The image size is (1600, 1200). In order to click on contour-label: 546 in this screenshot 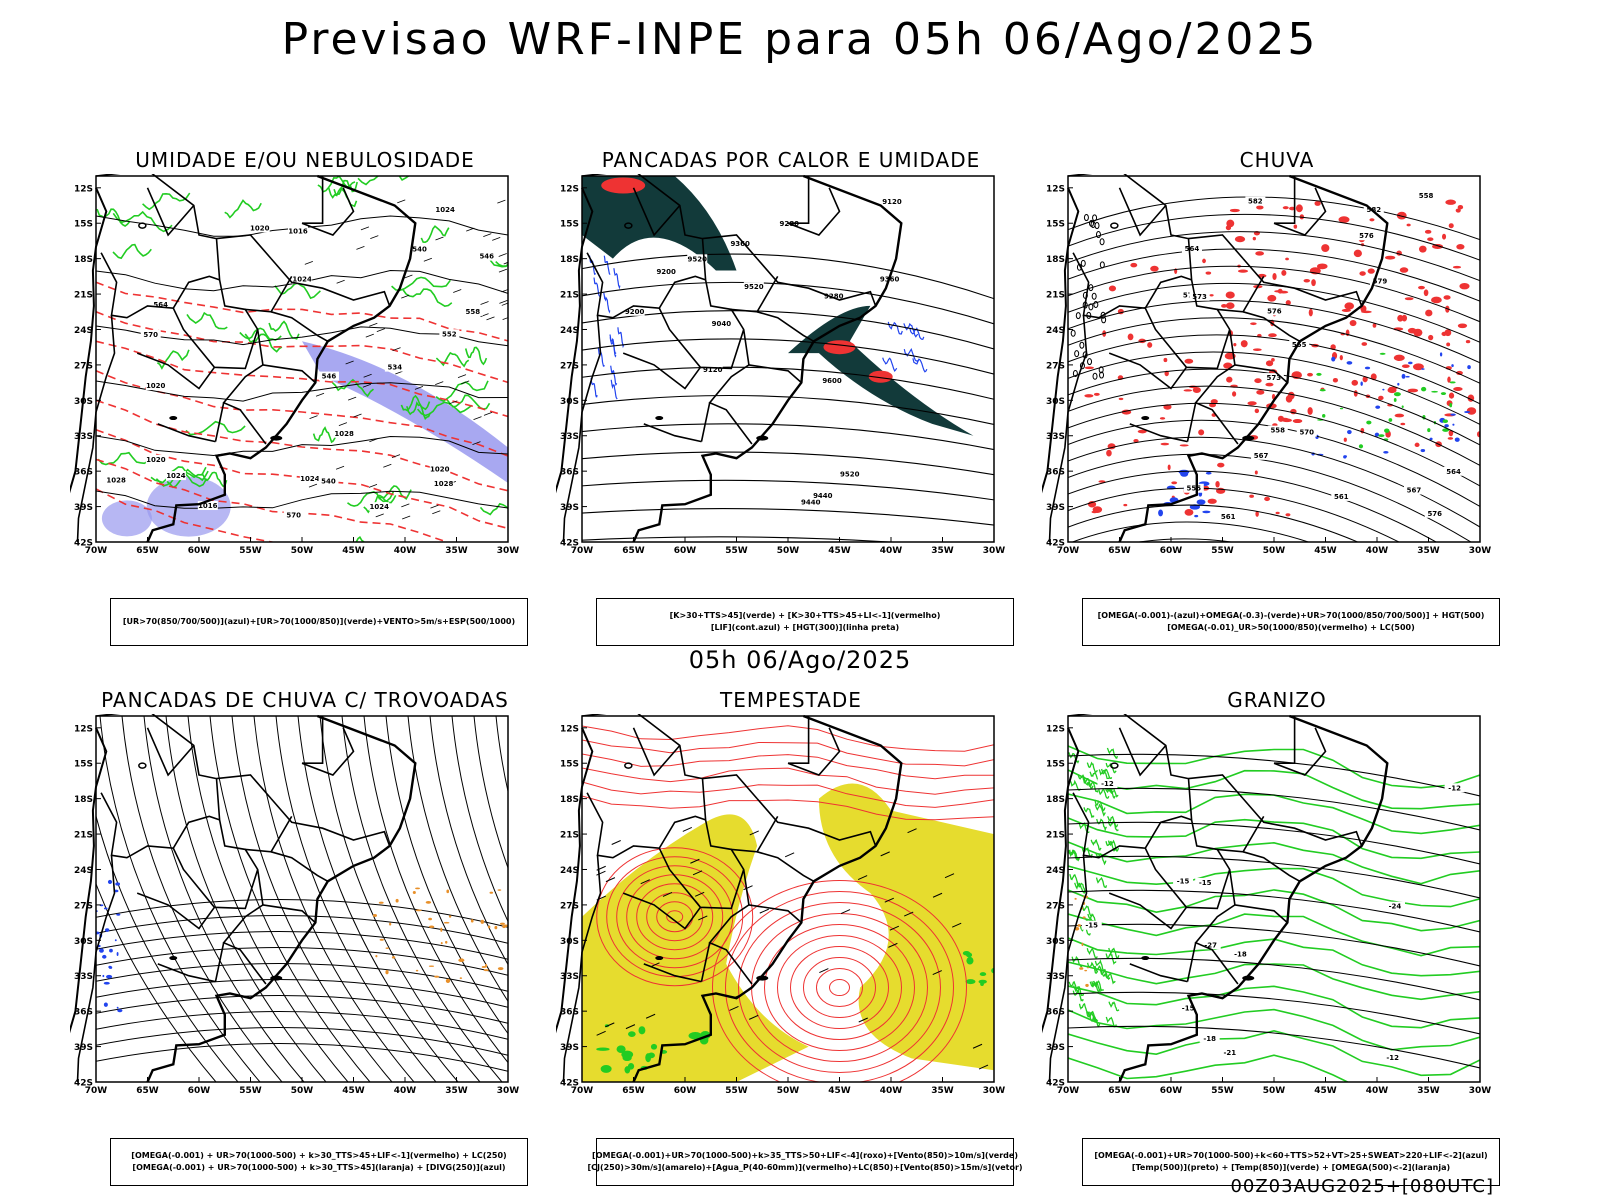, I will do `click(486, 257)`.